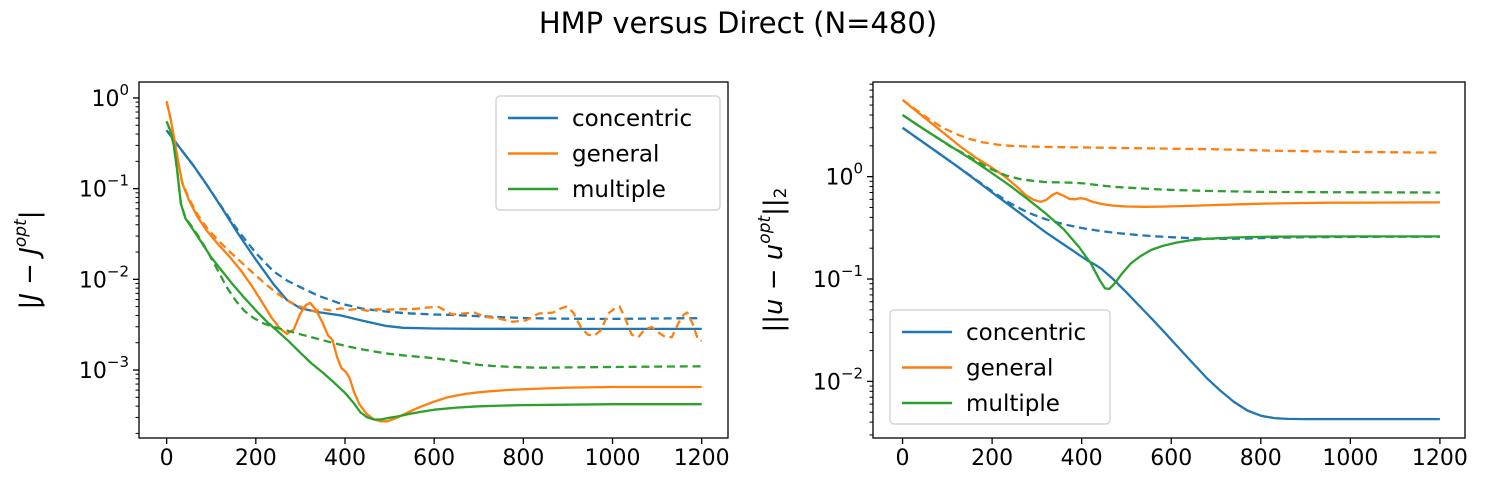  I want to click on series-multiple-solid, so click(1170, 202).